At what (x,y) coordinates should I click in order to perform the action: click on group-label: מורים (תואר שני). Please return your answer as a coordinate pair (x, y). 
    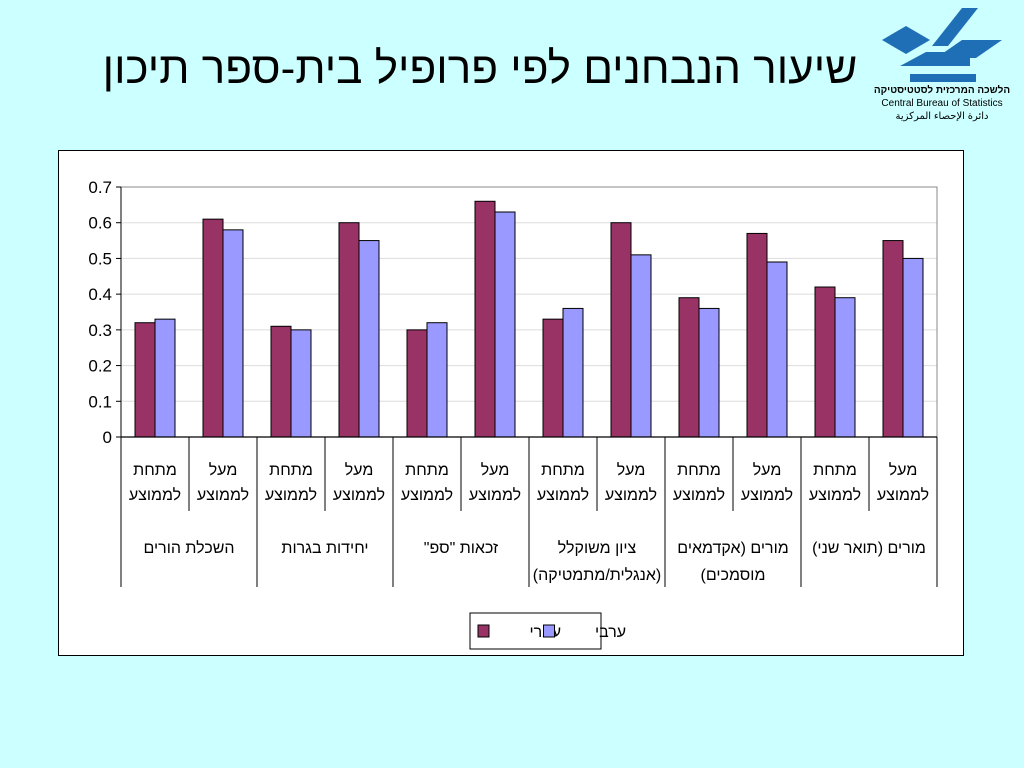
    Looking at the image, I should click on (869, 548).